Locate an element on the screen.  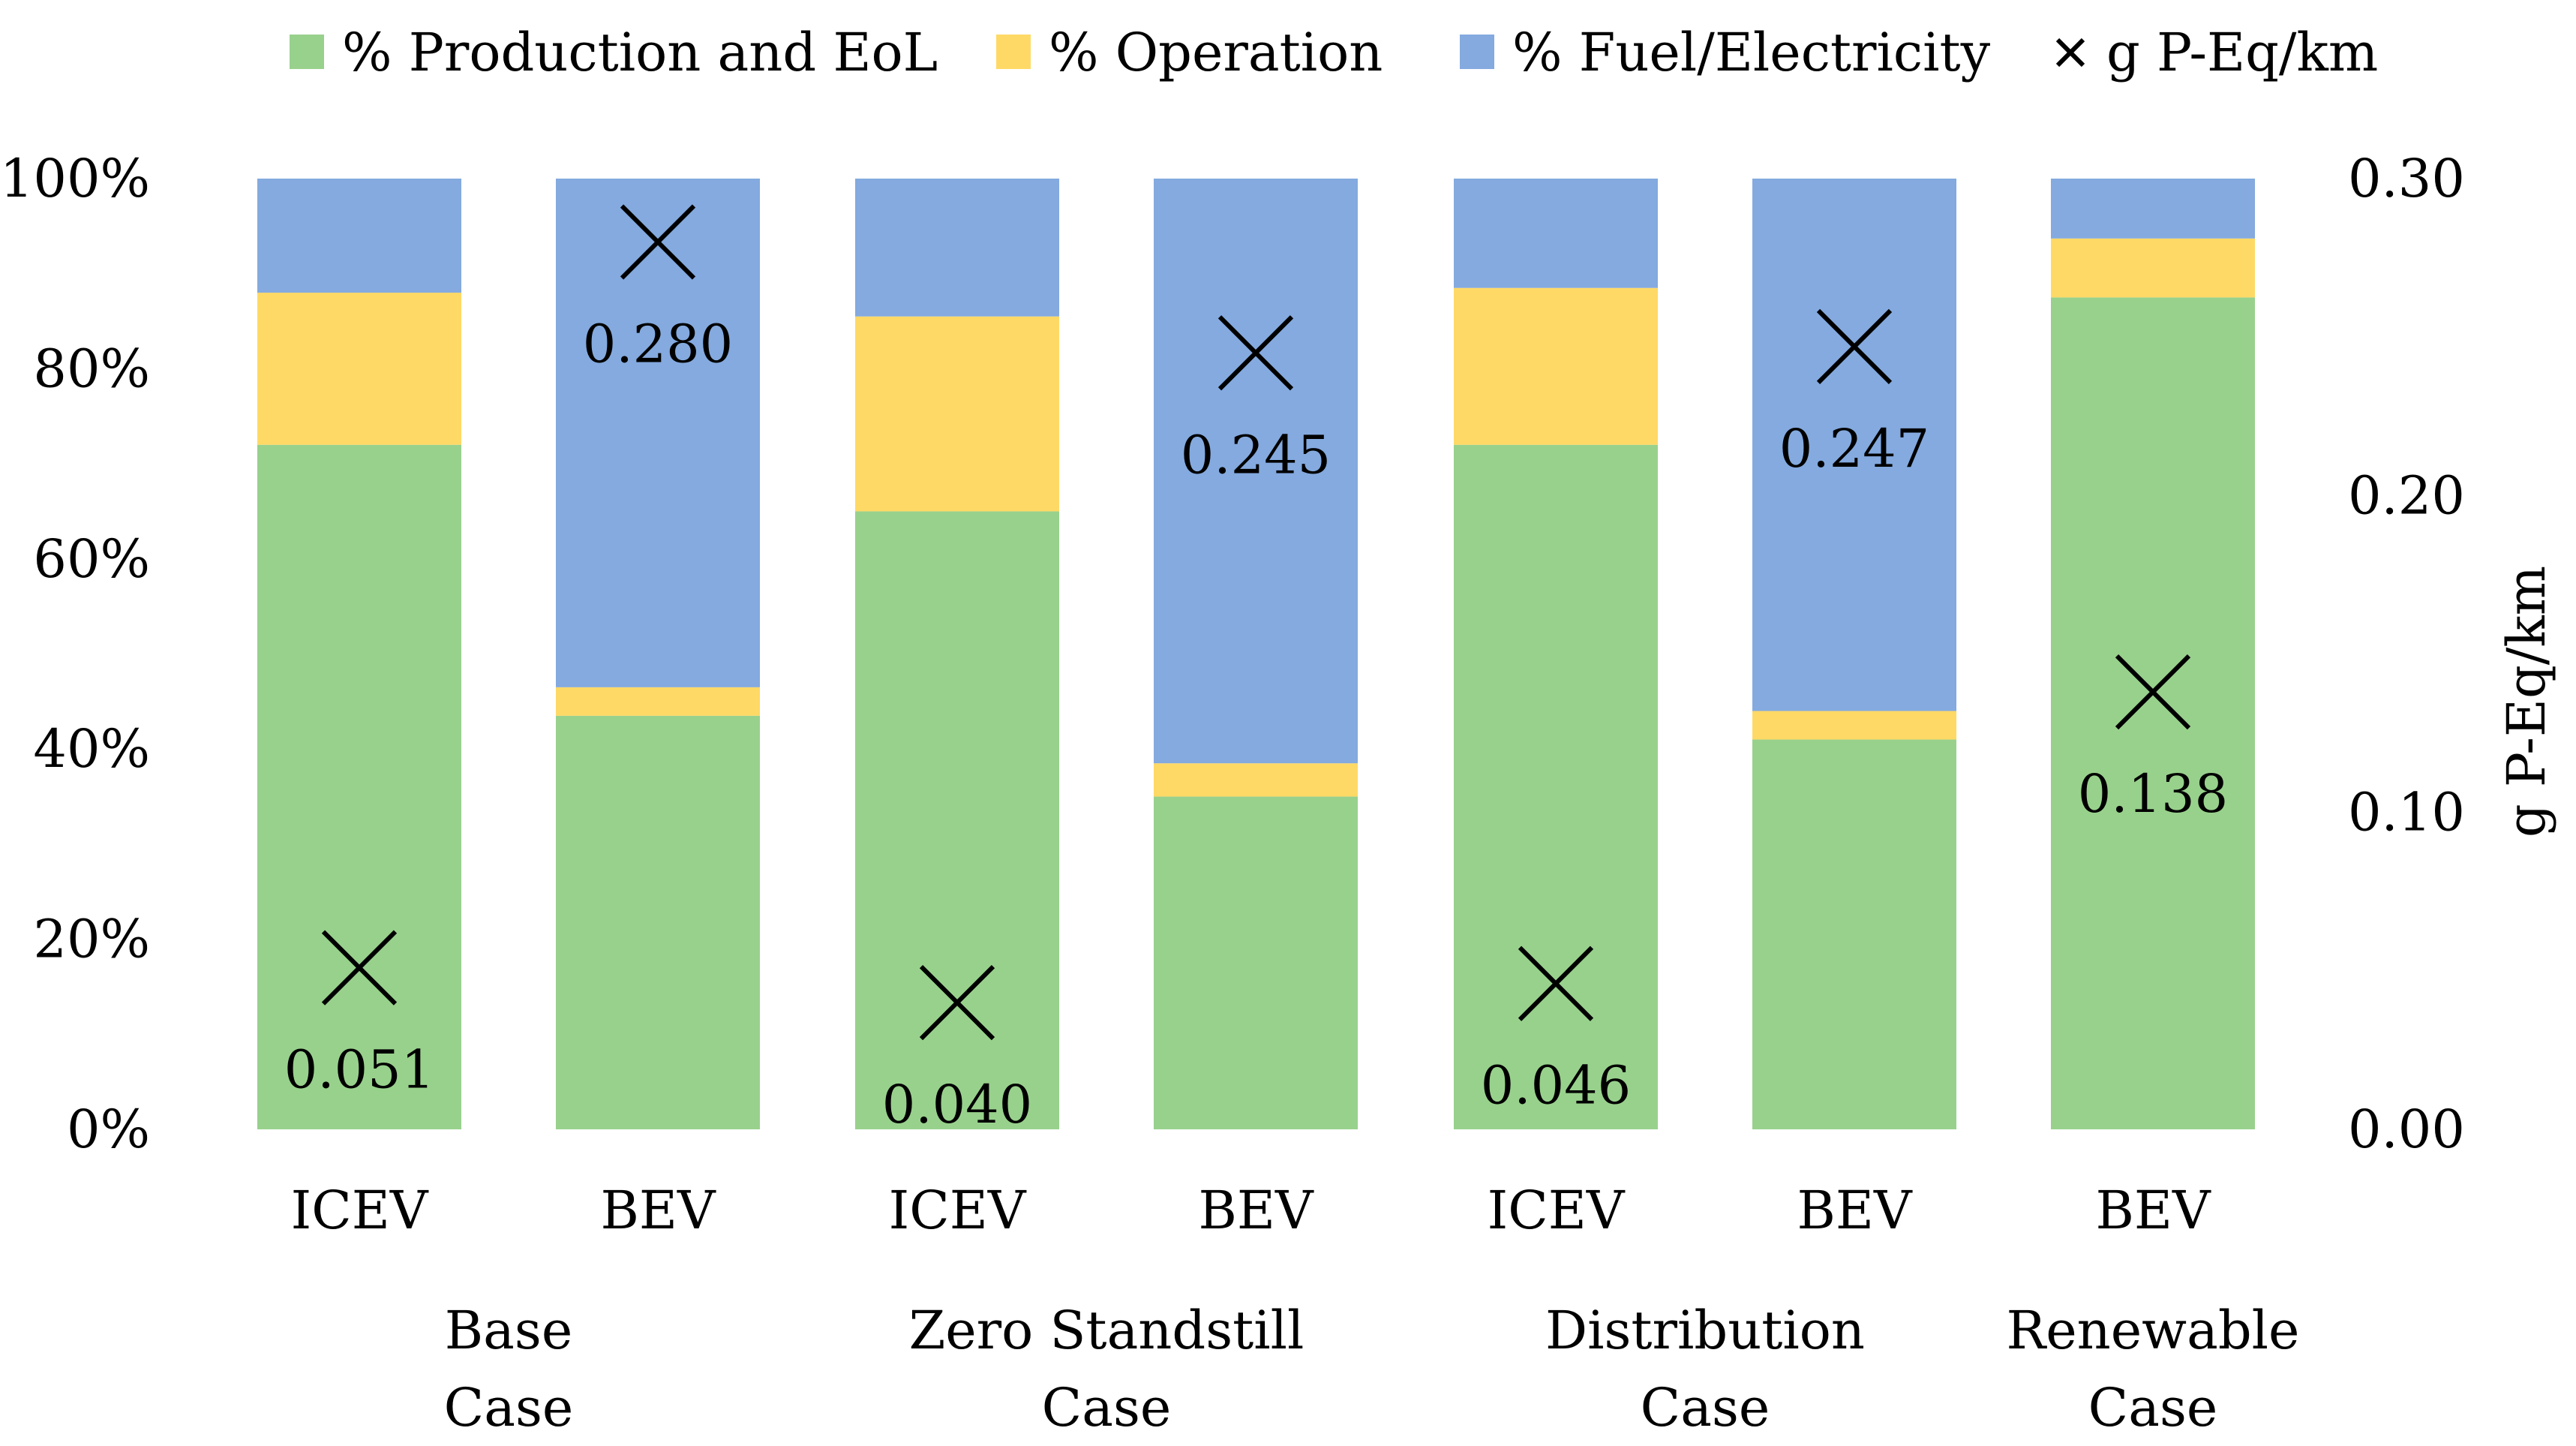
legend-item: % Fuel/Electricity is located at coordinates (1725, 52).